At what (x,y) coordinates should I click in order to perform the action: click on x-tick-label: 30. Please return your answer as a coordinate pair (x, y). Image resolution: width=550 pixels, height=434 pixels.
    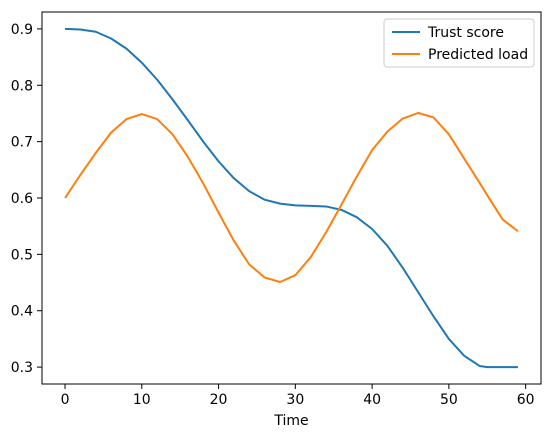
    Looking at the image, I should click on (295, 400).